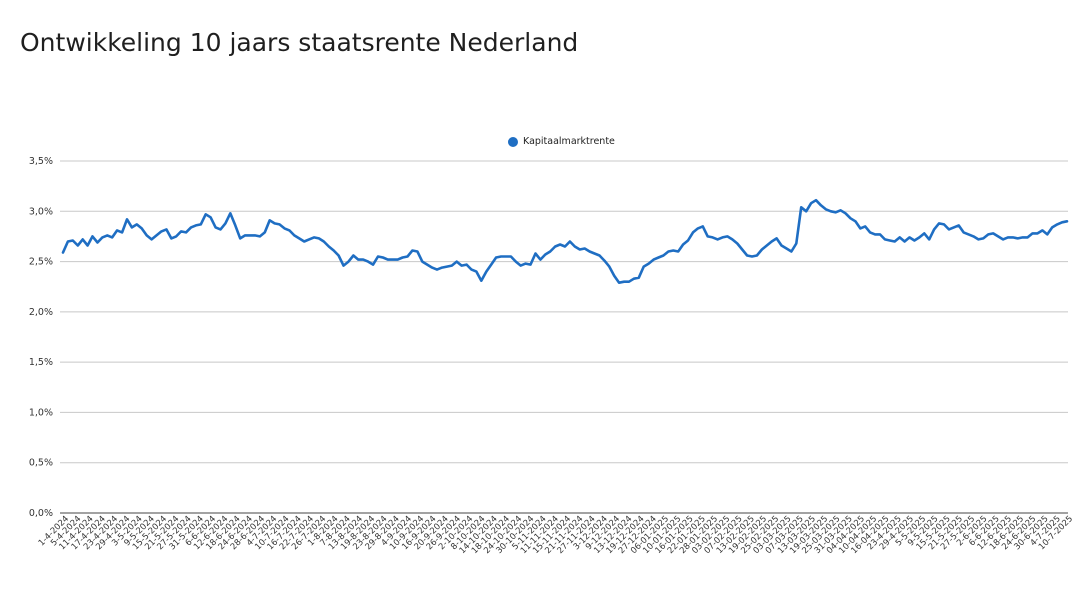 Image resolution: width=1080 pixels, height=600 pixels. Describe the element at coordinates (569, 141) in the screenshot. I see `legend-label: Kapitaalmarktrente` at that location.